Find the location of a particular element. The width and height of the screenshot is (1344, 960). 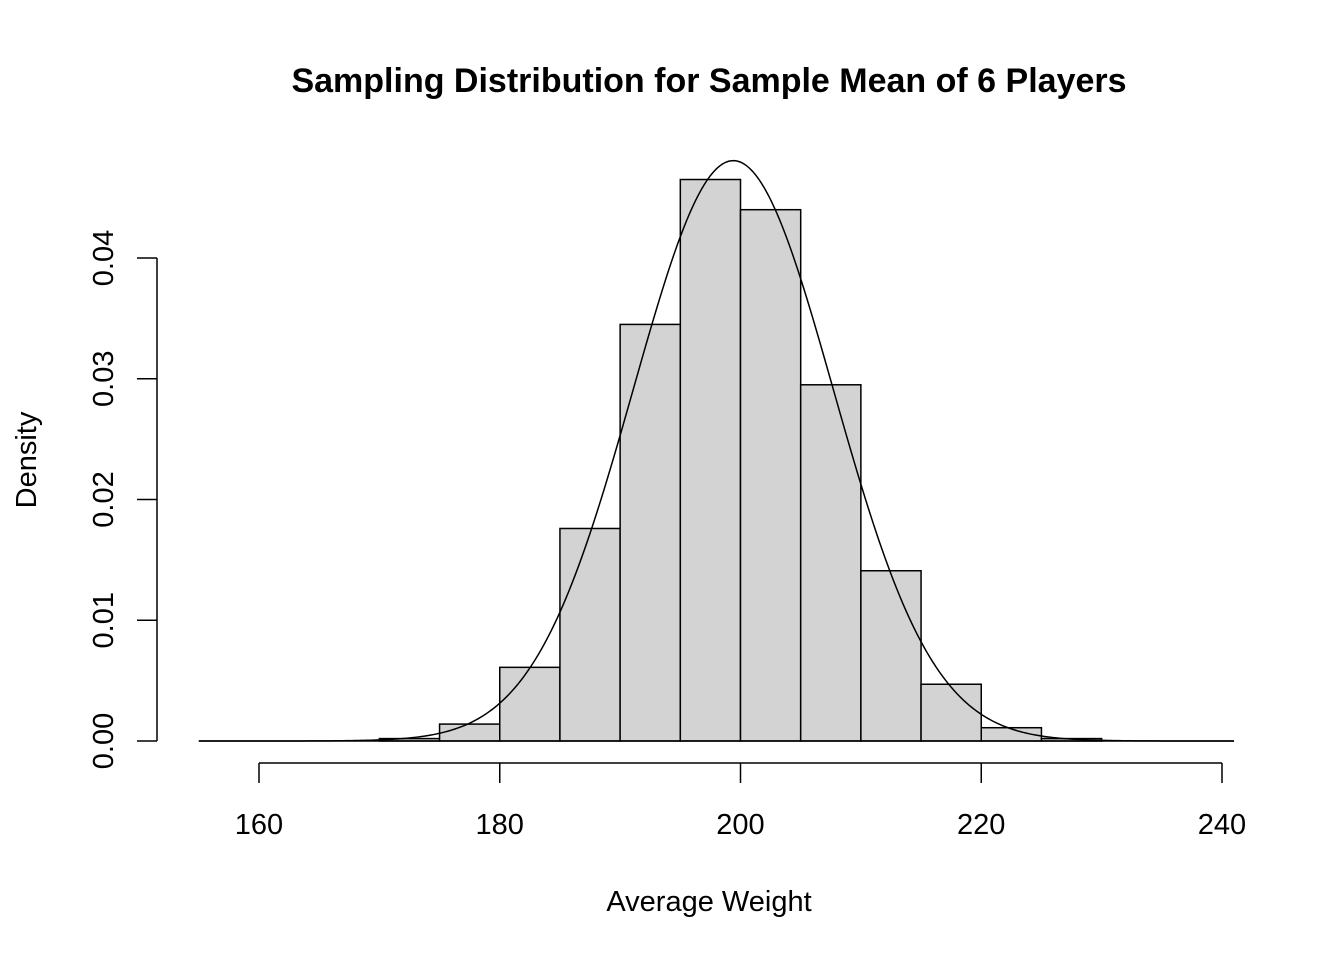

x-tick-label: 240 is located at coordinates (1222, 825).